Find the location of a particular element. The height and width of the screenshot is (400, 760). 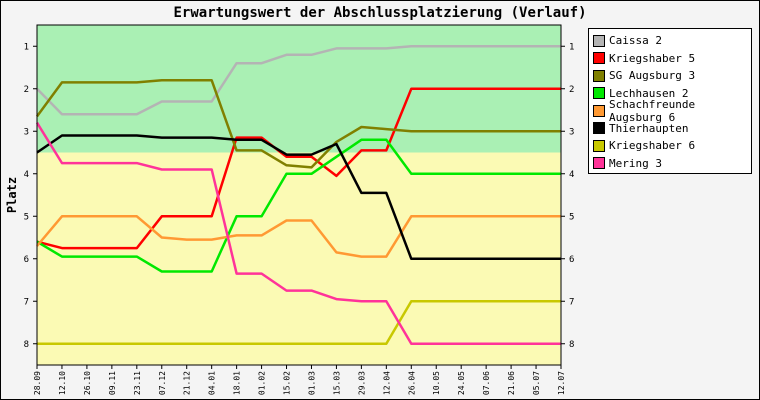

legend-item: Schachfreunde Augsburg 6 is located at coordinates (672, 111).